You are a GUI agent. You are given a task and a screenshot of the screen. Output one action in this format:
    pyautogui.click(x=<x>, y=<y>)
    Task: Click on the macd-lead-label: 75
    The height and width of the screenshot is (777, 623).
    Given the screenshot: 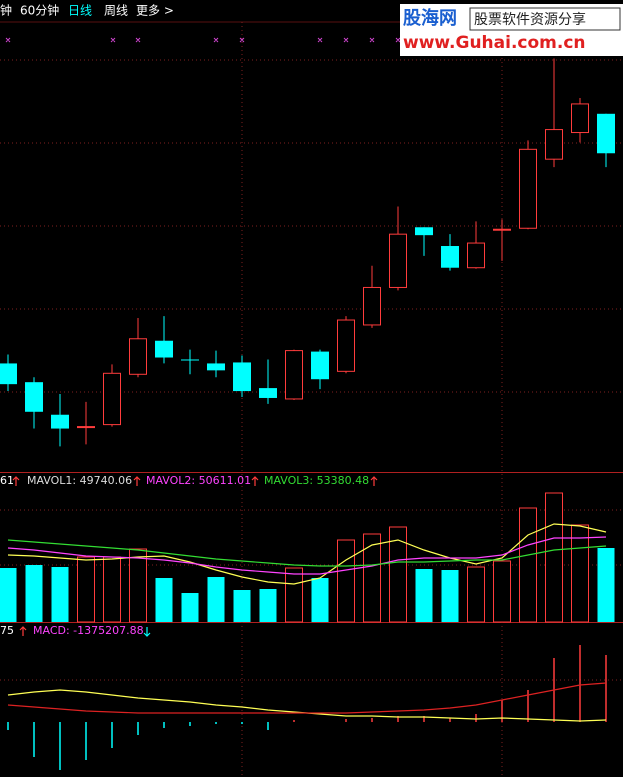 What is the action you would take?
    pyautogui.click(x=7, y=630)
    